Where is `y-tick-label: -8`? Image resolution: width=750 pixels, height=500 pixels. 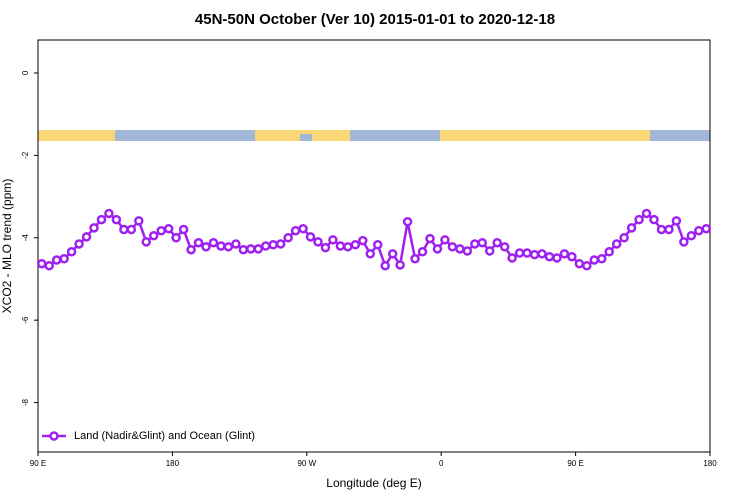 y-tick-label: -8 is located at coordinates (25, 402).